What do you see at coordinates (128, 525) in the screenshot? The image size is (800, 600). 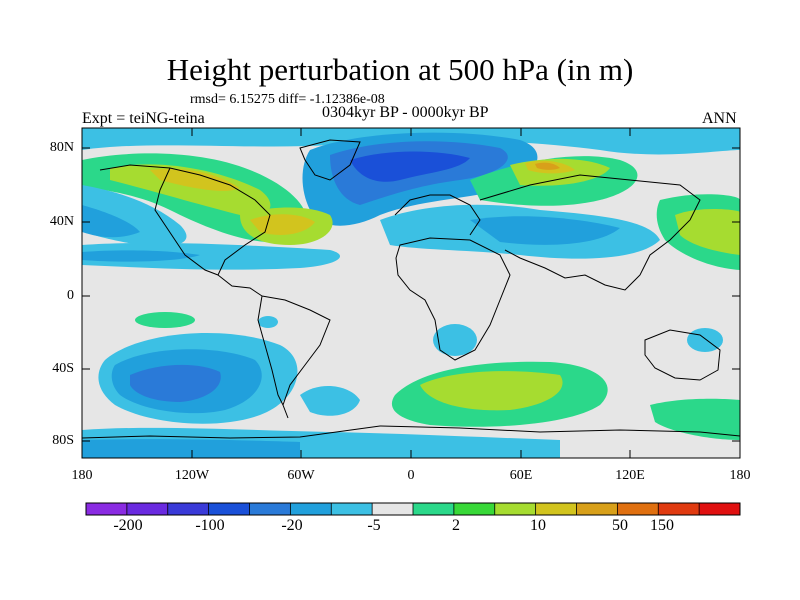 I see `colorbar-tick-label: -200` at bounding box center [128, 525].